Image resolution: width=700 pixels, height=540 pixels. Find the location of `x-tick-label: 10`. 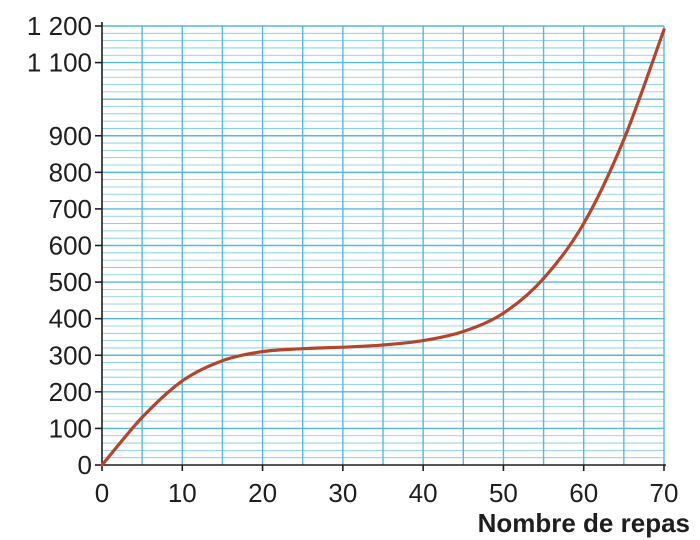

x-tick-label: 10 is located at coordinates (182, 493).